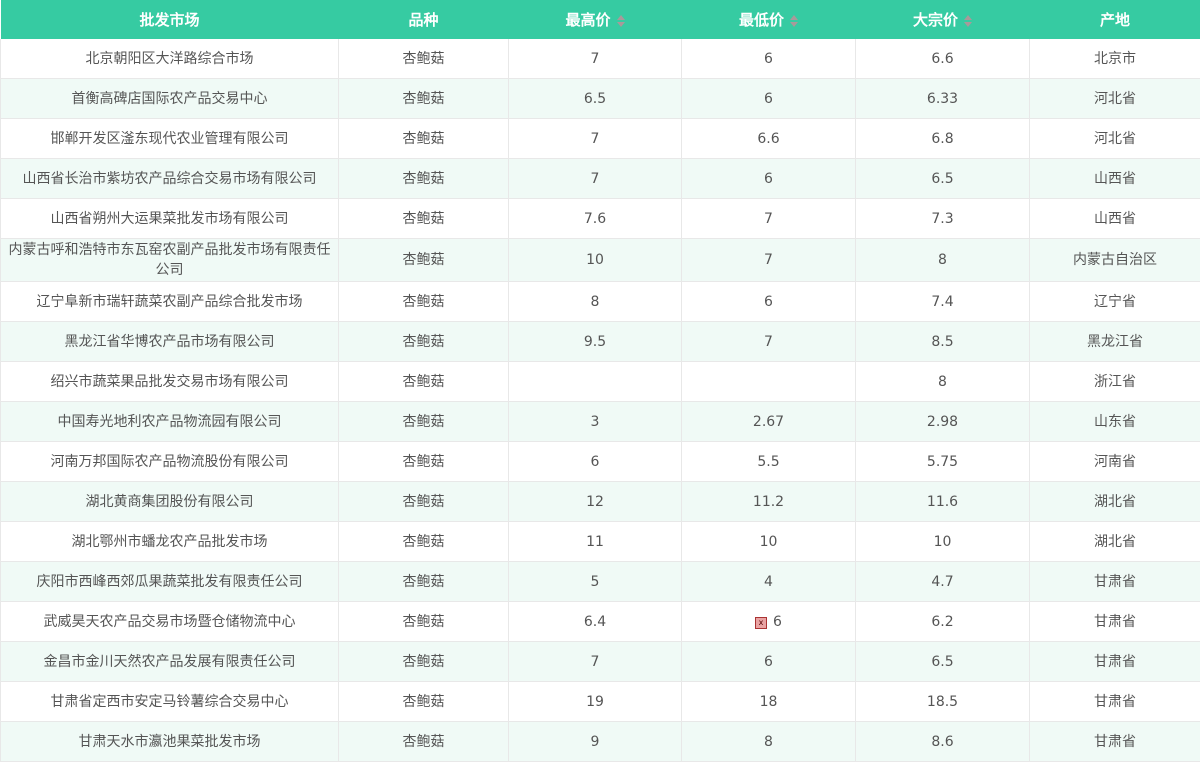 Image resolution: width=1200 pixels, height=762 pixels. Describe the element at coordinates (170, 260) in the screenshot. I see `cell-market: 内蒙古呼和浩特市东瓦窑农副产品批发市场有限责任公司` at that location.